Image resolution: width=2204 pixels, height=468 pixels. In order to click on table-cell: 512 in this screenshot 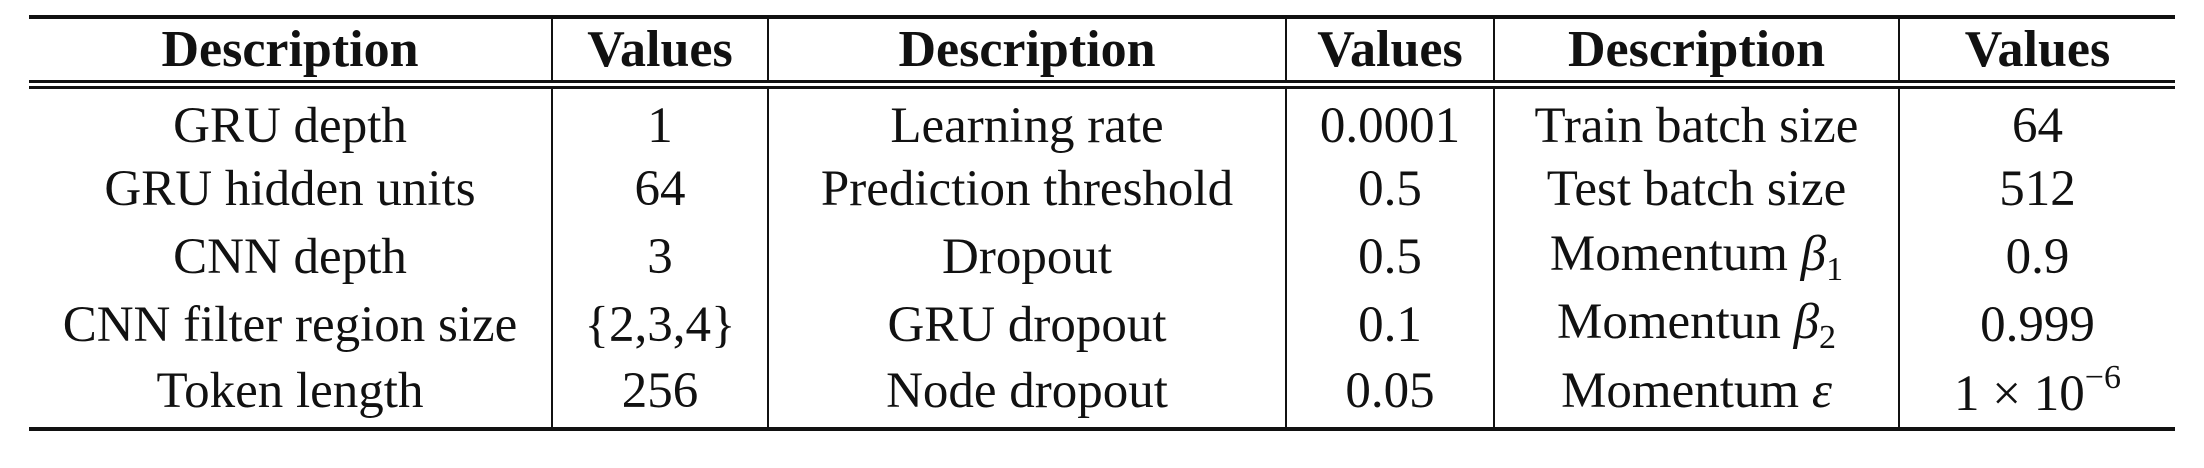, I will do `click(2036, 188)`.